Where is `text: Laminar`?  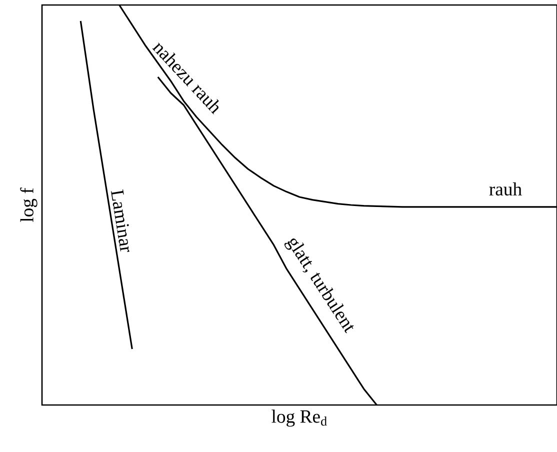
text: Laminar is located at coordinates (120, 220).